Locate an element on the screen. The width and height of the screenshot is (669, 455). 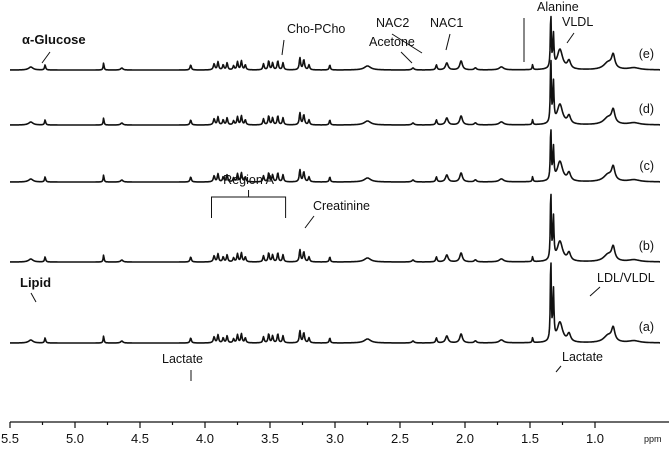
series-label: (c) is located at coordinates (646, 166).